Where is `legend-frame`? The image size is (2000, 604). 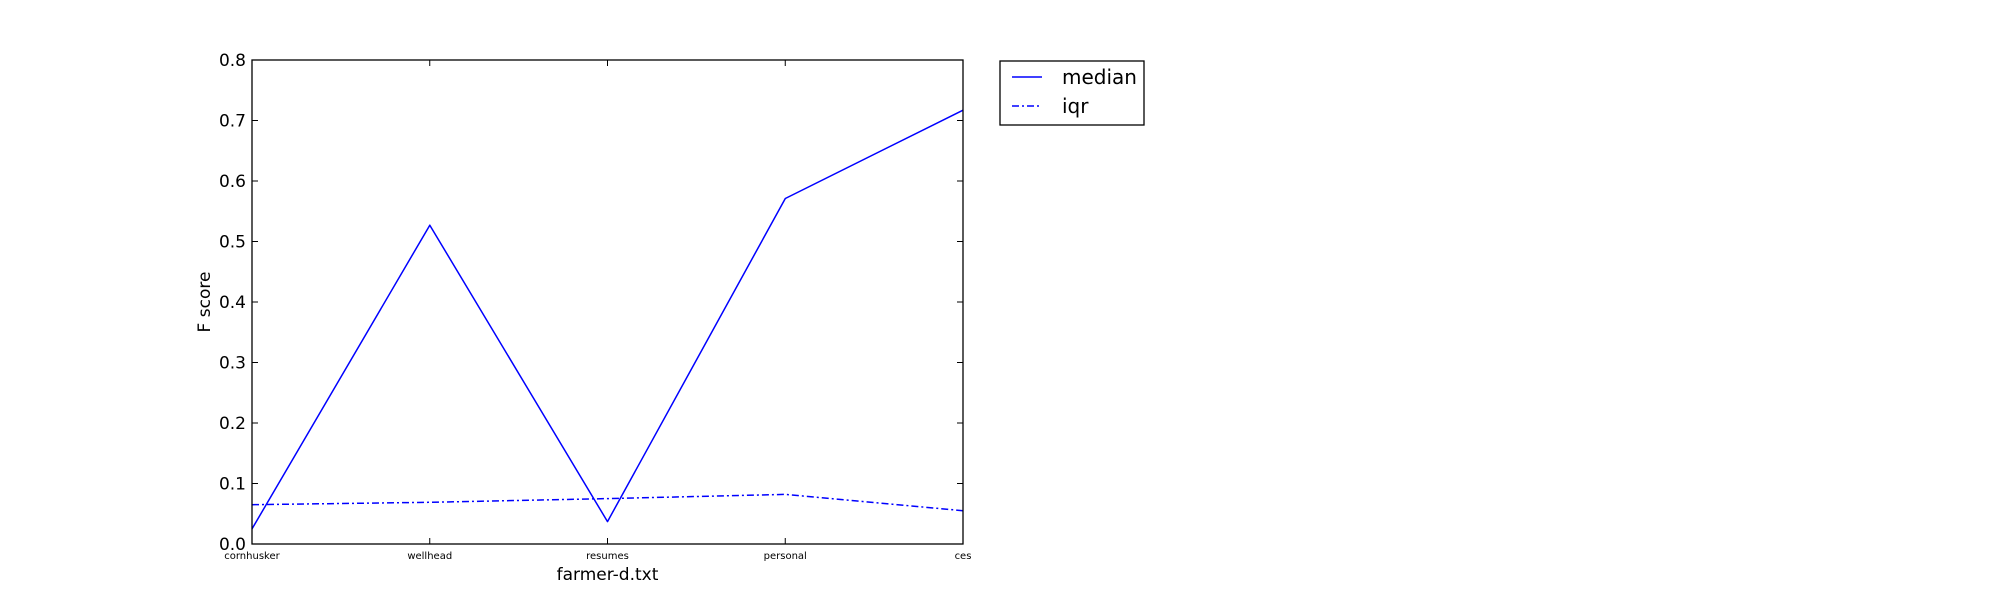
legend-frame is located at coordinates (1072, 93).